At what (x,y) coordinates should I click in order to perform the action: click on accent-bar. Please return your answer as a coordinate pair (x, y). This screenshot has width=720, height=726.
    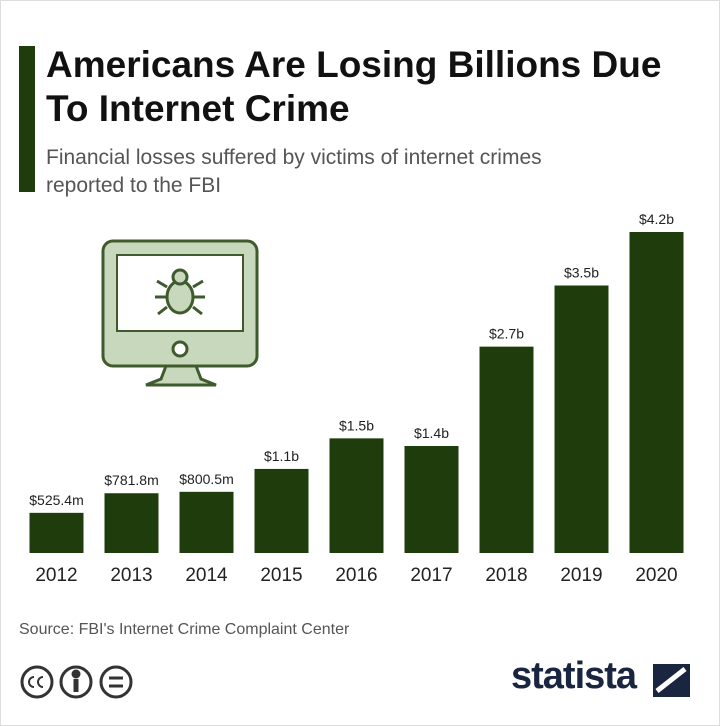
    Looking at the image, I should click on (27, 119).